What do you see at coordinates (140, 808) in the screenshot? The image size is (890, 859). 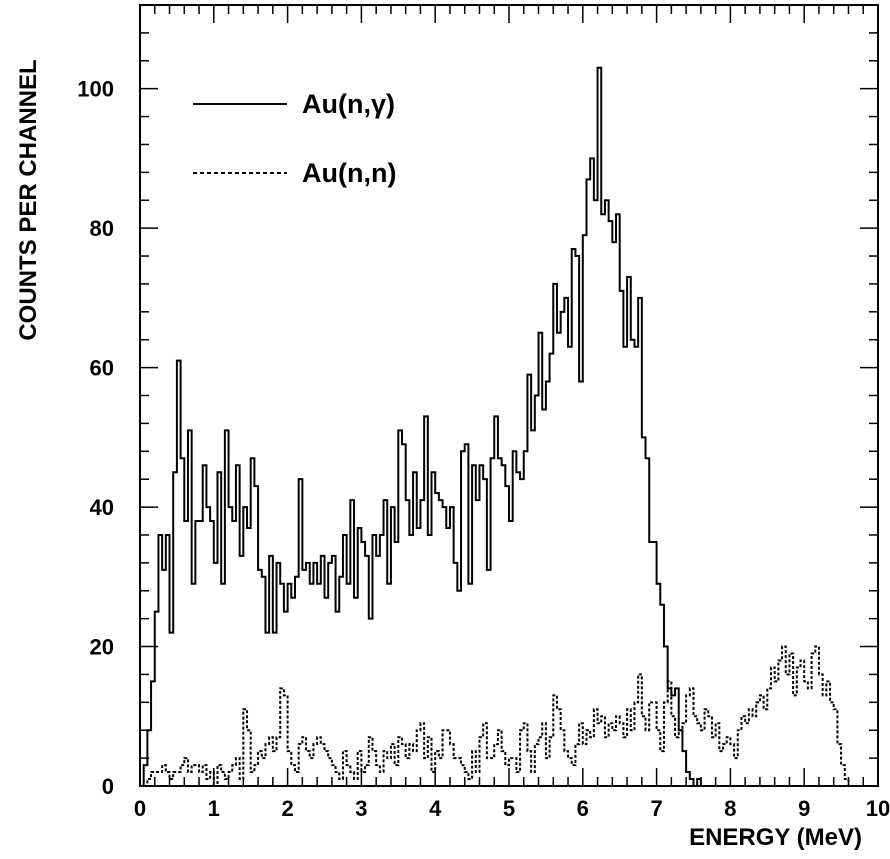 I see `x-tick-label: 0` at bounding box center [140, 808].